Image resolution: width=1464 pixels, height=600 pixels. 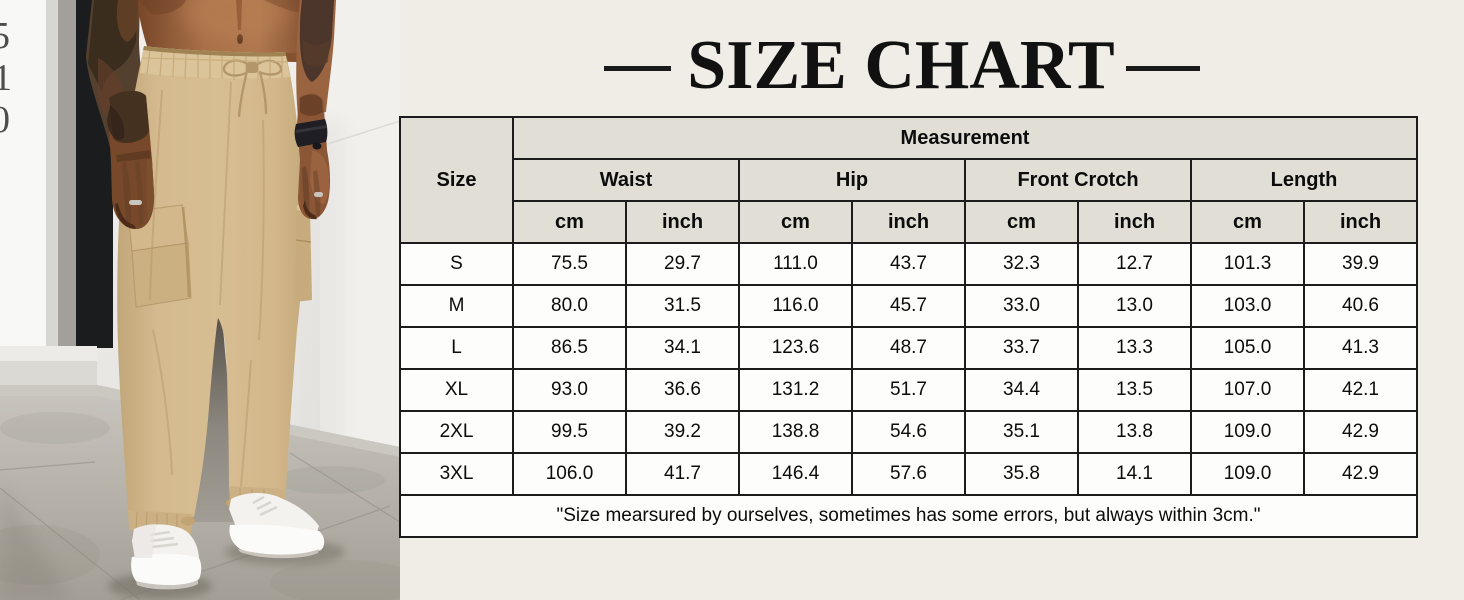 What do you see at coordinates (6, 78) in the screenshot?
I see `svg-text: 1` at bounding box center [6, 78].